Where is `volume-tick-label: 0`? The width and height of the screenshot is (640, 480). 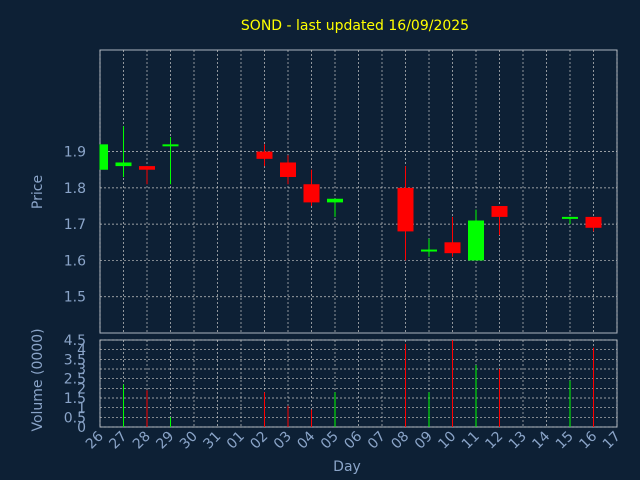
volume-tick-label: 0 is located at coordinates (81, 428).